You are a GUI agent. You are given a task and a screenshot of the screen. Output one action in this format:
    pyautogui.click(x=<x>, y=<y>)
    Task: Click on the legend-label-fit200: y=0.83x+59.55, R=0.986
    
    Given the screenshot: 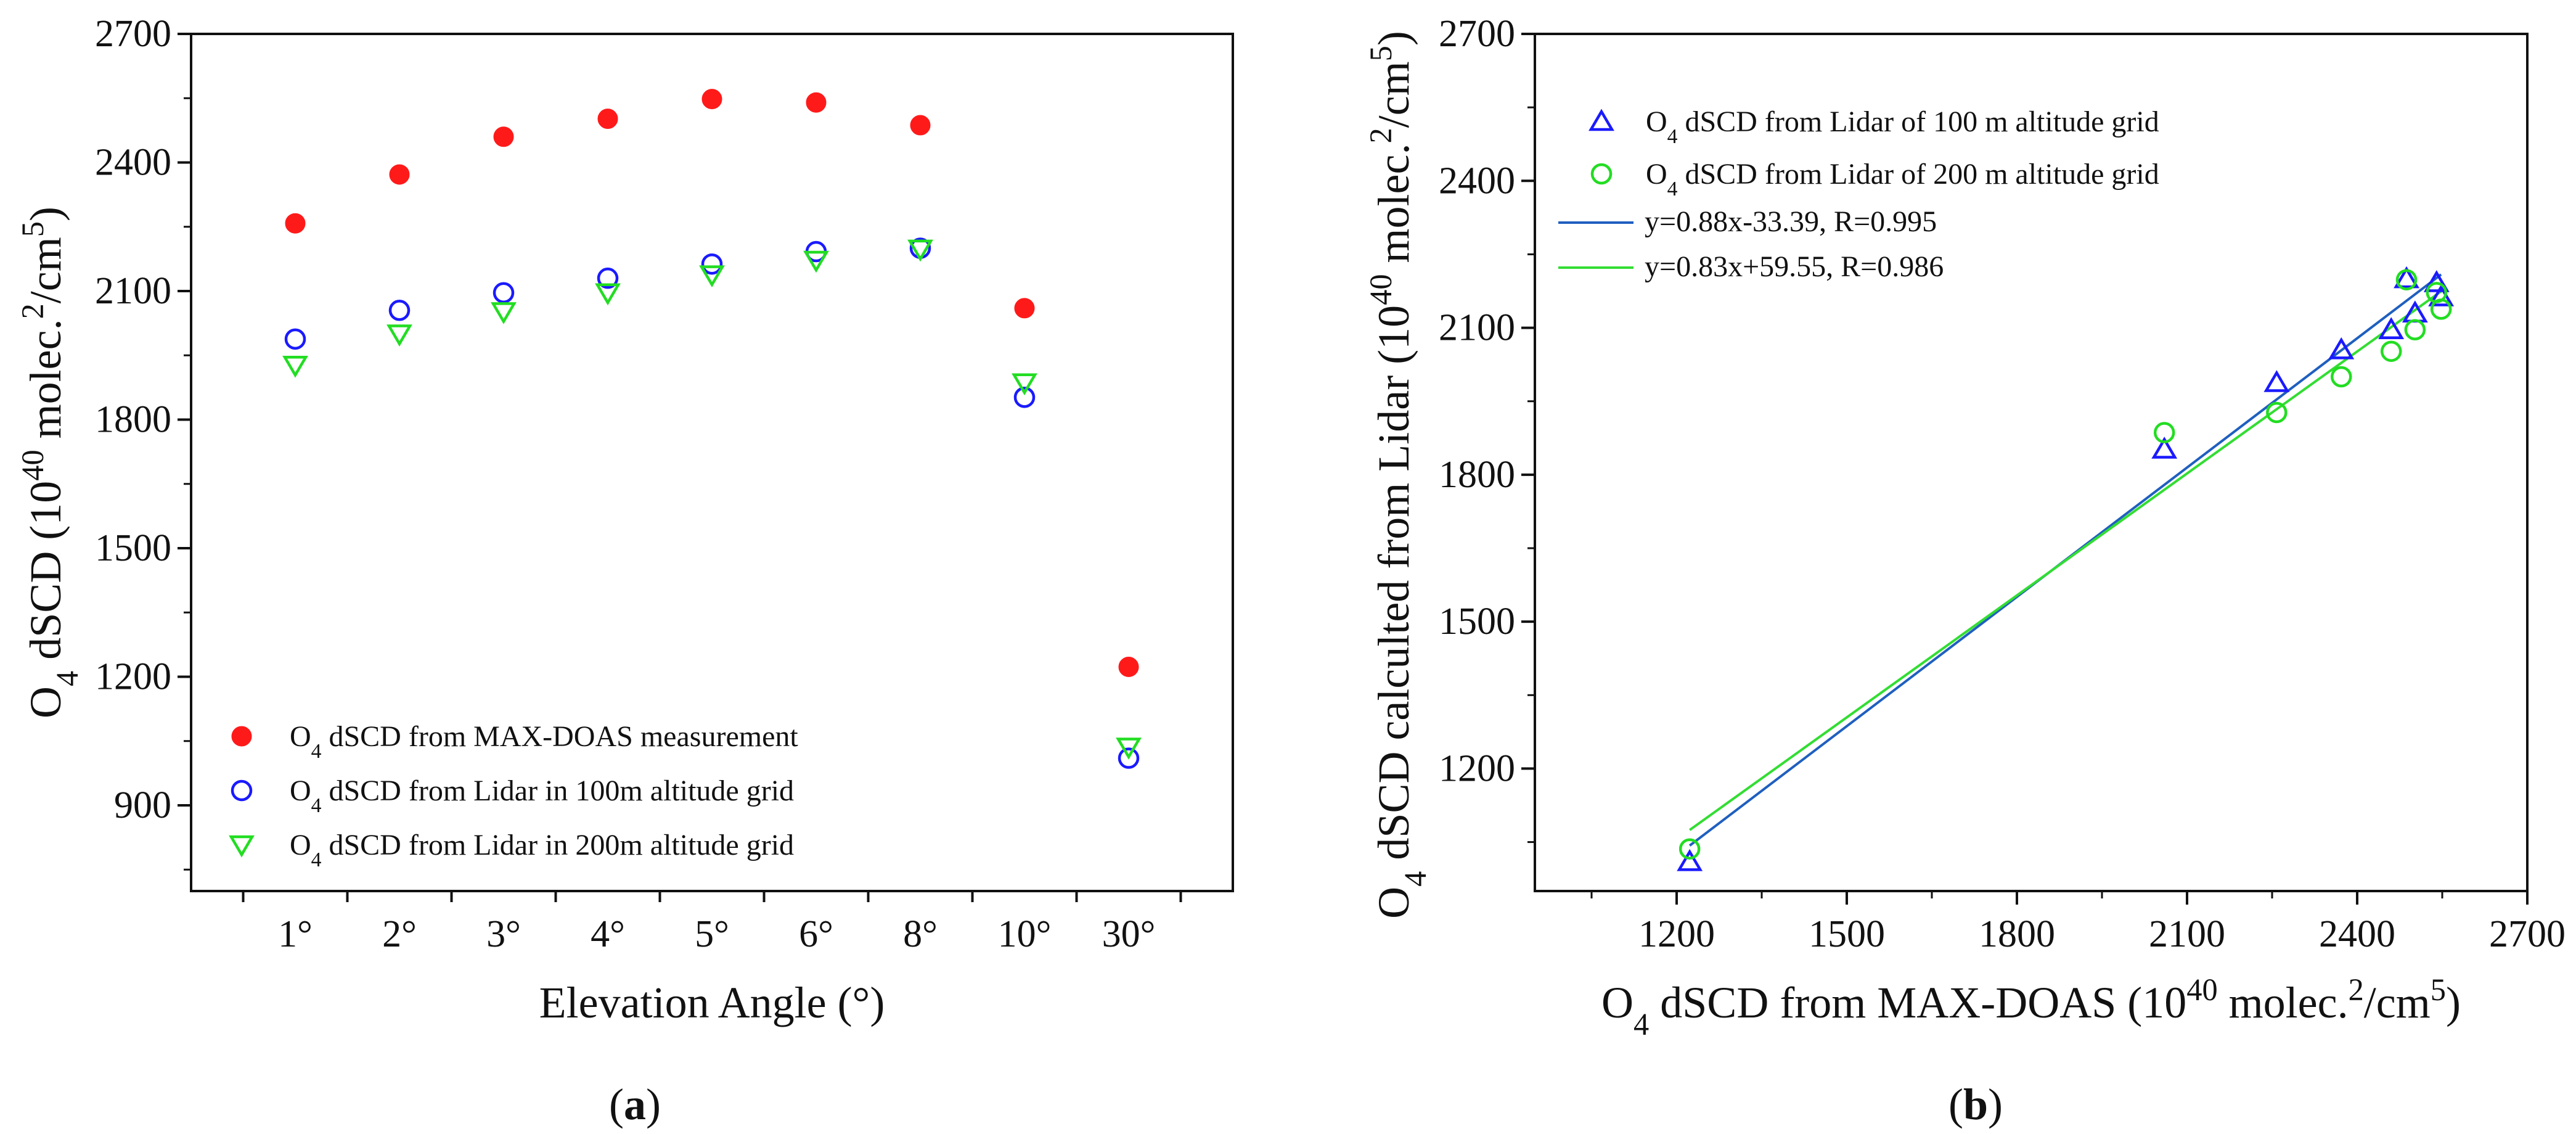 What is the action you would take?
    pyautogui.click(x=1794, y=266)
    